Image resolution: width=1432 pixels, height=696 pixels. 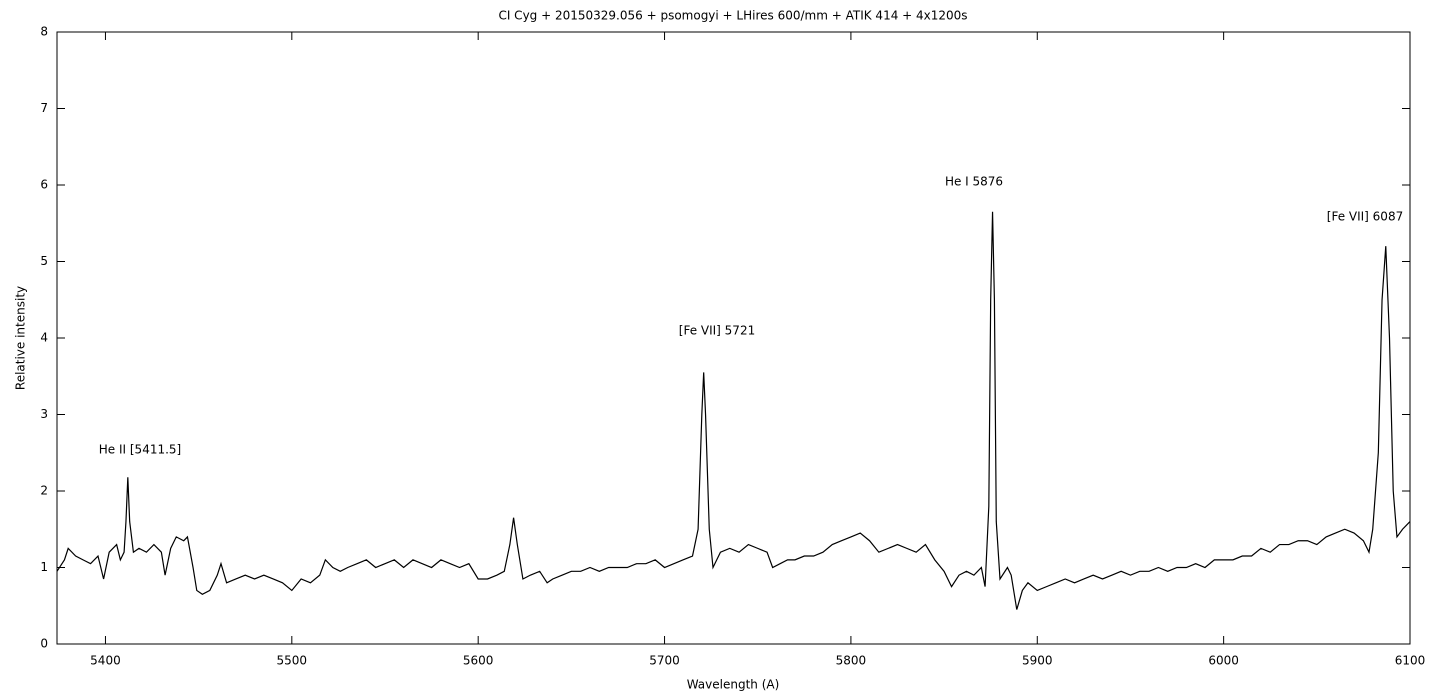 I want to click on y-tick-label: 6, so click(x=44, y=185).